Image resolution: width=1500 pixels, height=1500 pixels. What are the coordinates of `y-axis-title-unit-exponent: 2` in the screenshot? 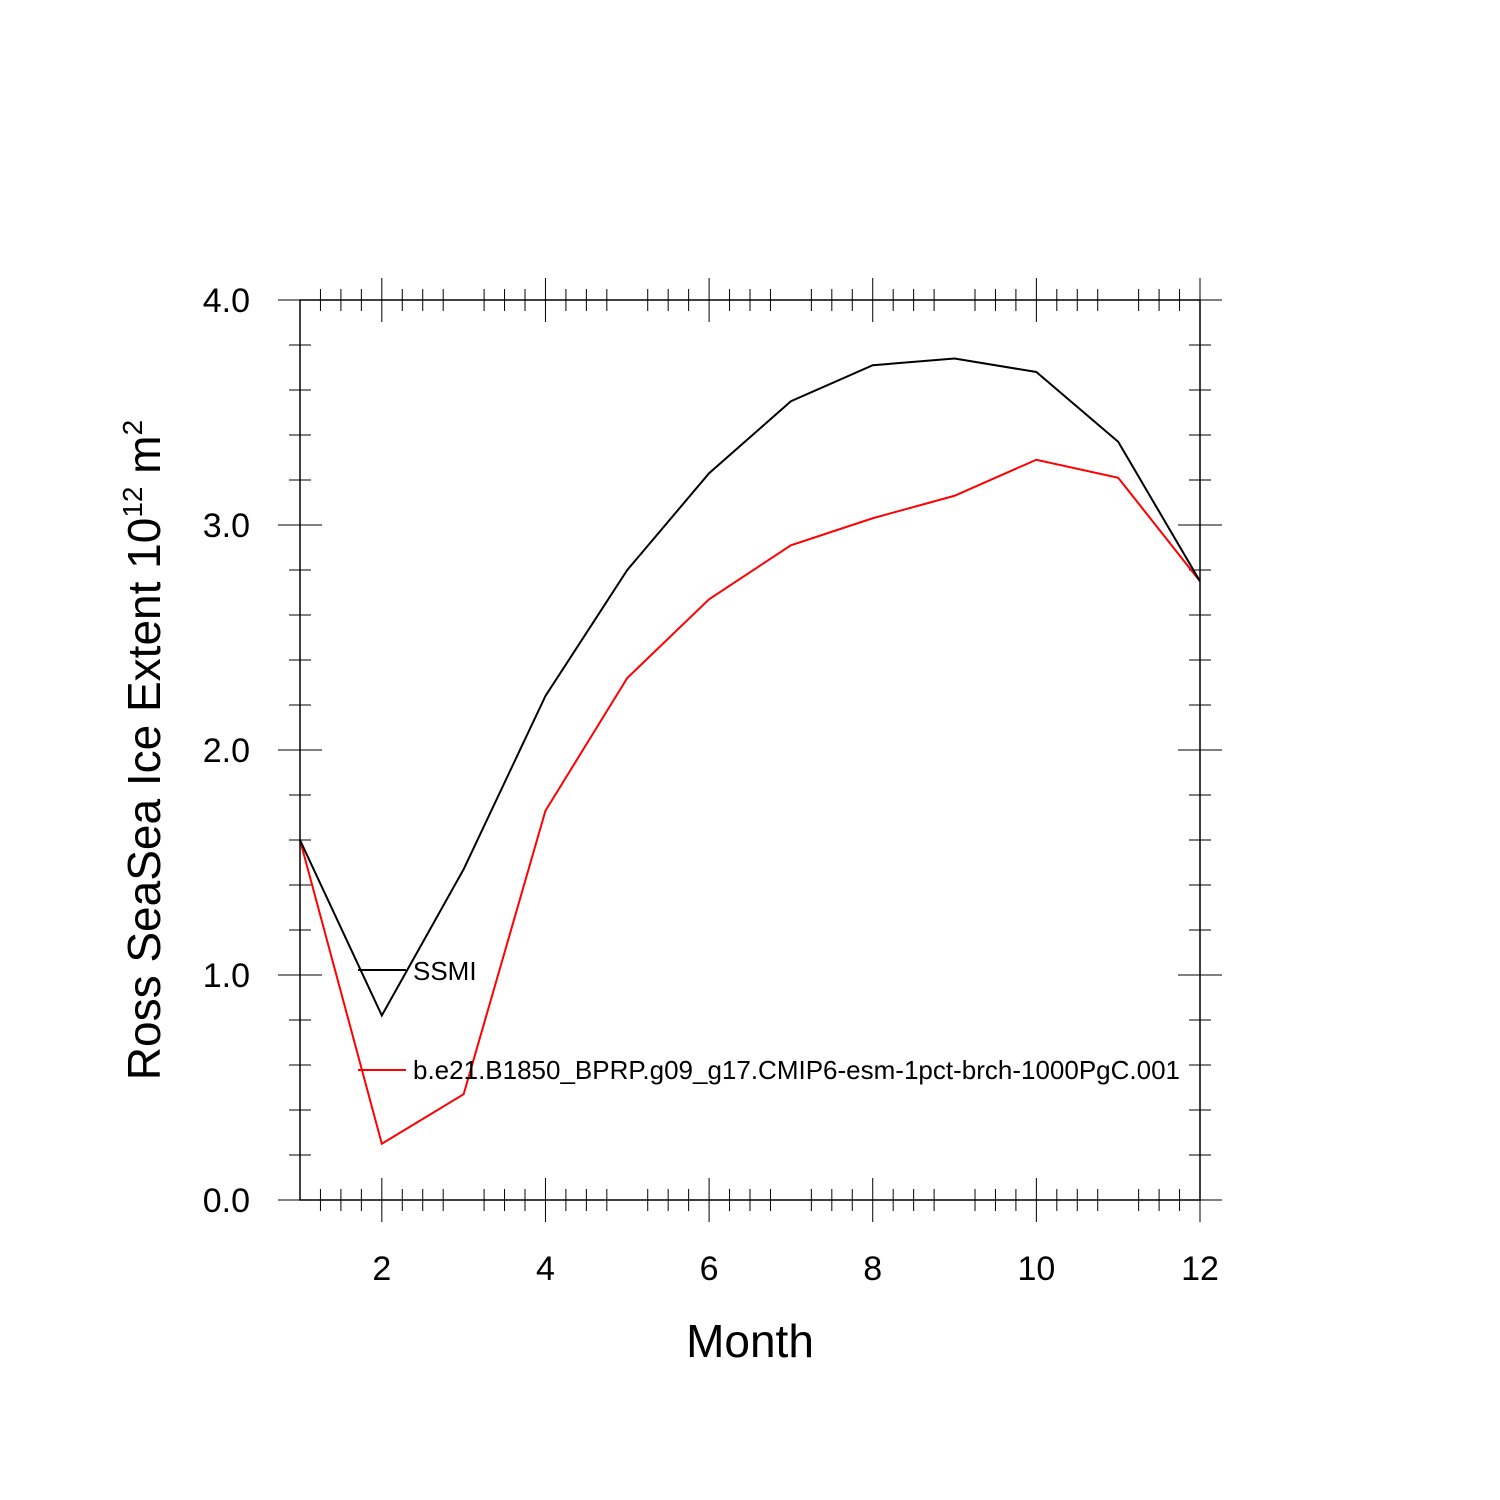 It's located at (132, 428).